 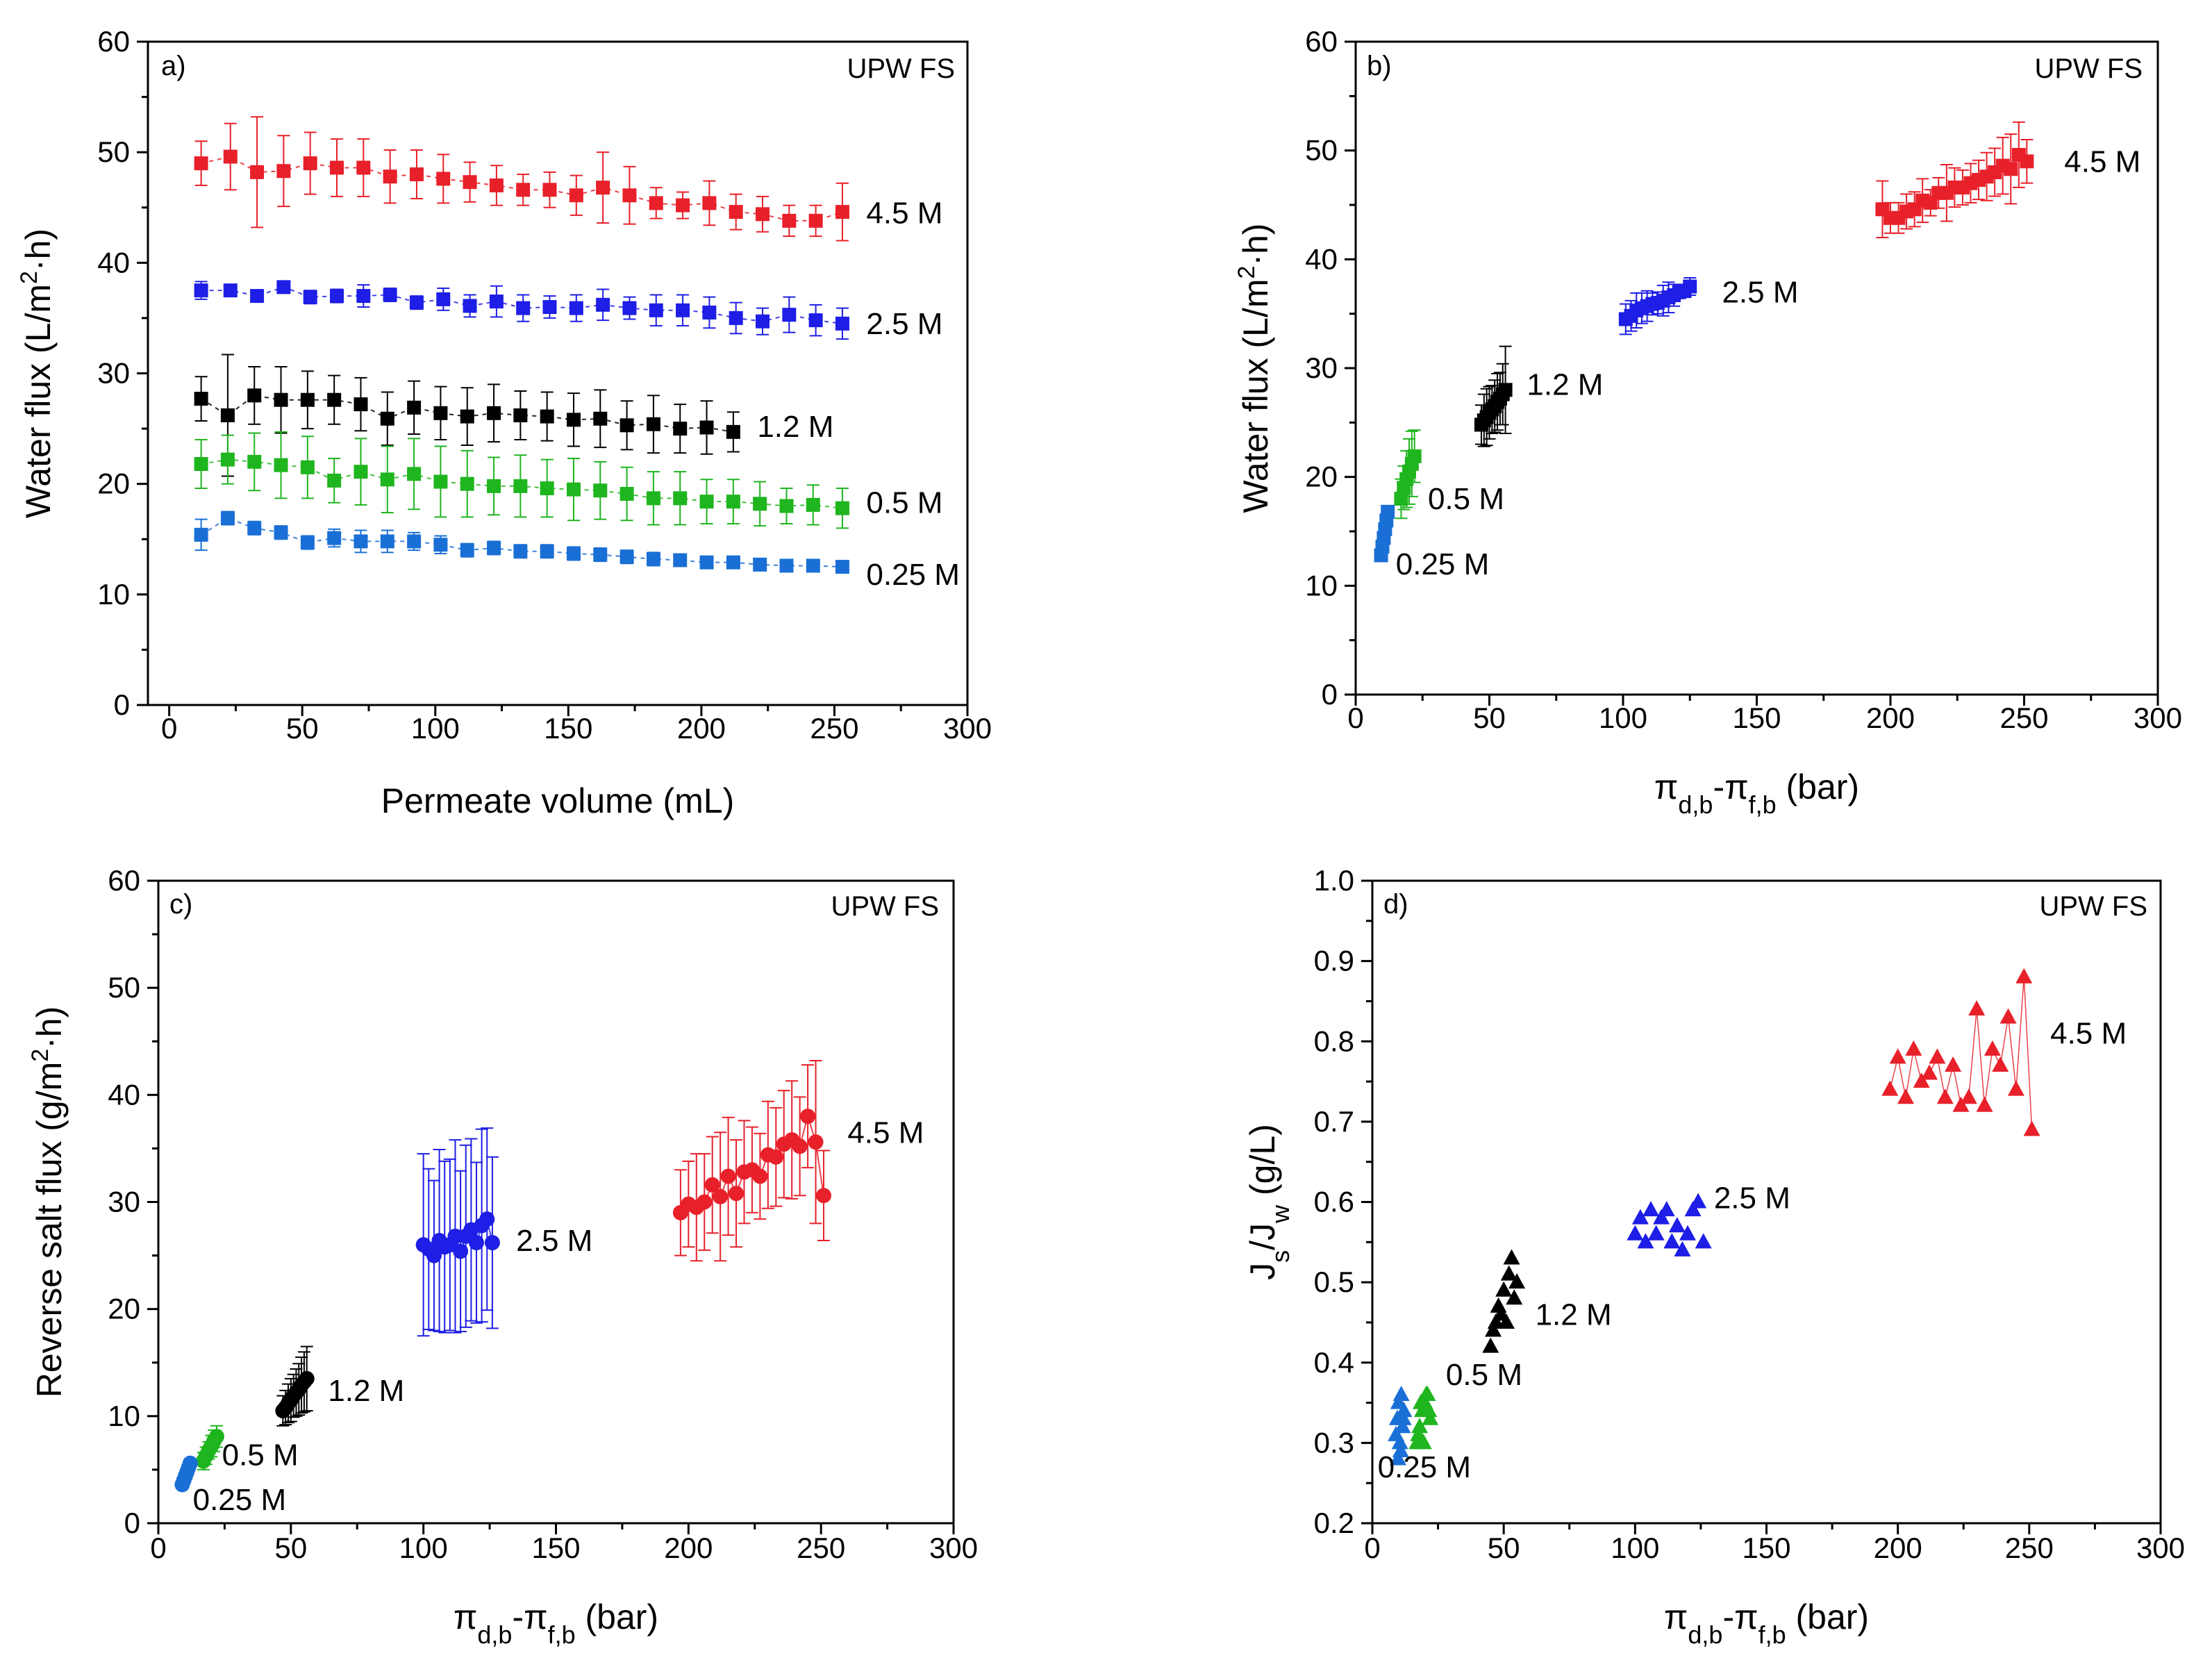 What do you see at coordinates (568, 480) in the screenshot?
I see `series-0-5-M: 0.5 M` at bounding box center [568, 480].